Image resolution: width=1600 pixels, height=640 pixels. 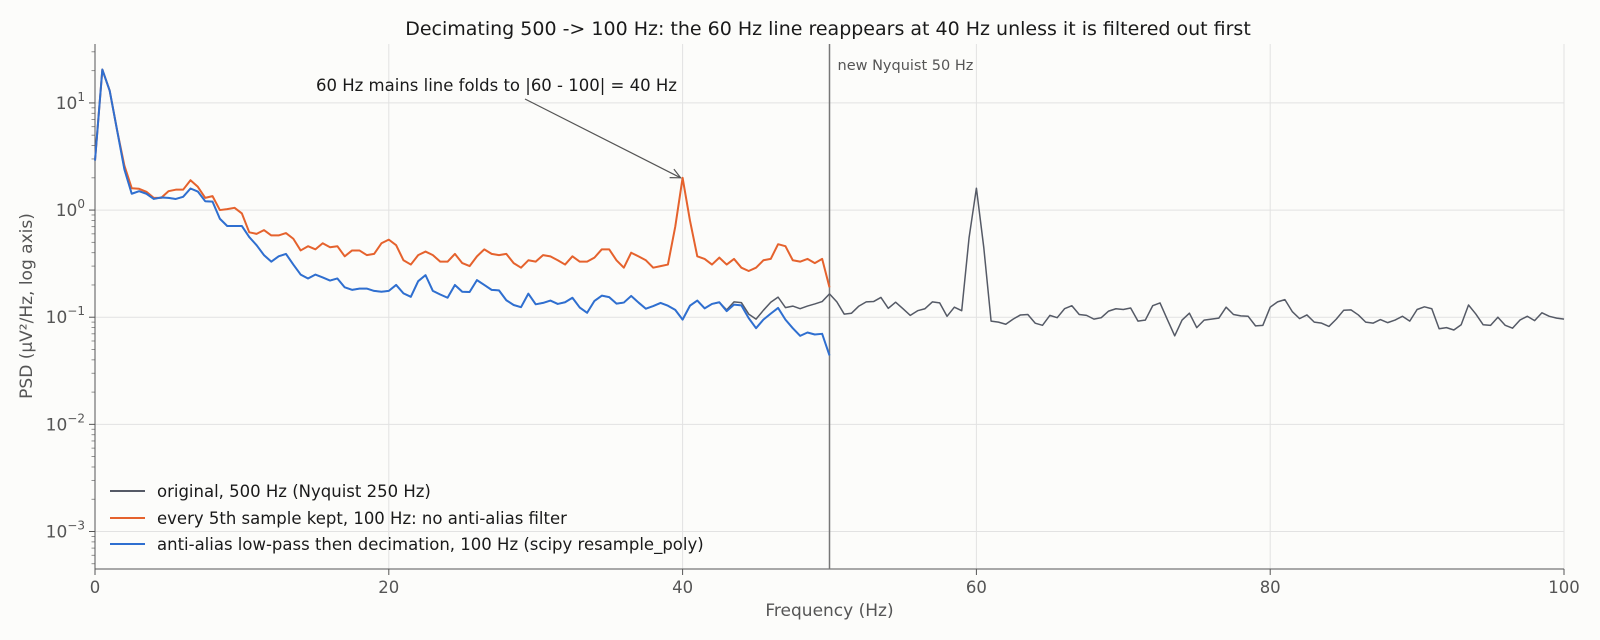 I want to click on x-ticks: 0 20 40 60 80 100, so click(x=835, y=583).